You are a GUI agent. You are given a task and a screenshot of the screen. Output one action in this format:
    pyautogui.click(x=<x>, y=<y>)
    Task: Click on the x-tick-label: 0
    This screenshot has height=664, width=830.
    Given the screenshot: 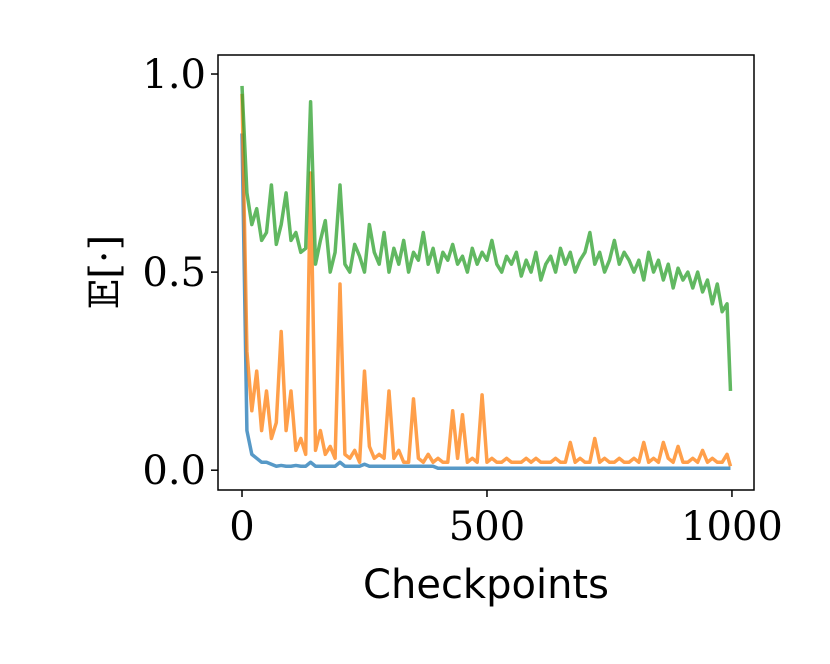 What is the action you would take?
    pyautogui.click(x=241, y=527)
    